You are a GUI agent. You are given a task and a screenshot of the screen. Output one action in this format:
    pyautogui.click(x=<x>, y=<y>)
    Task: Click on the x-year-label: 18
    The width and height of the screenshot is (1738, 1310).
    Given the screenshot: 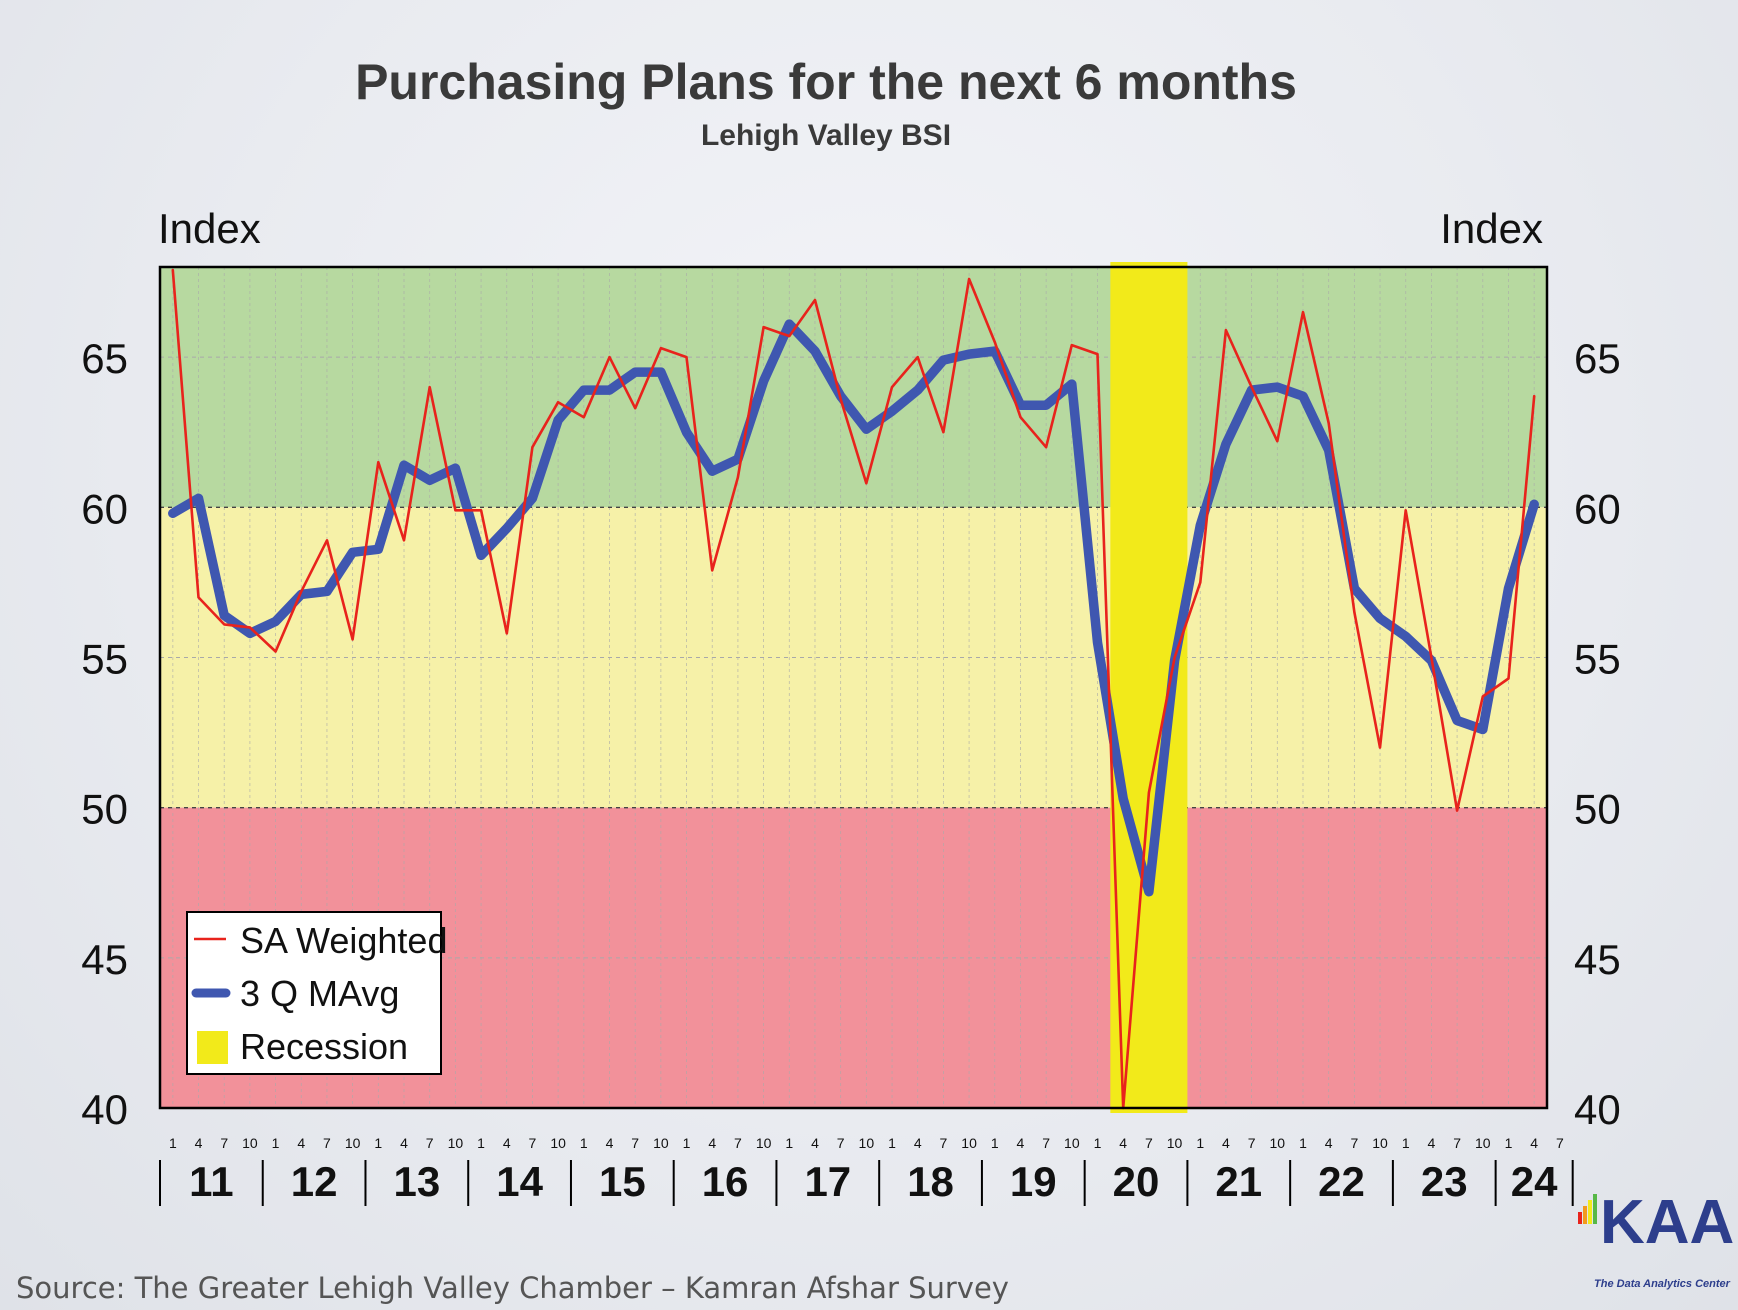 What is the action you would take?
    pyautogui.click(x=930, y=1181)
    